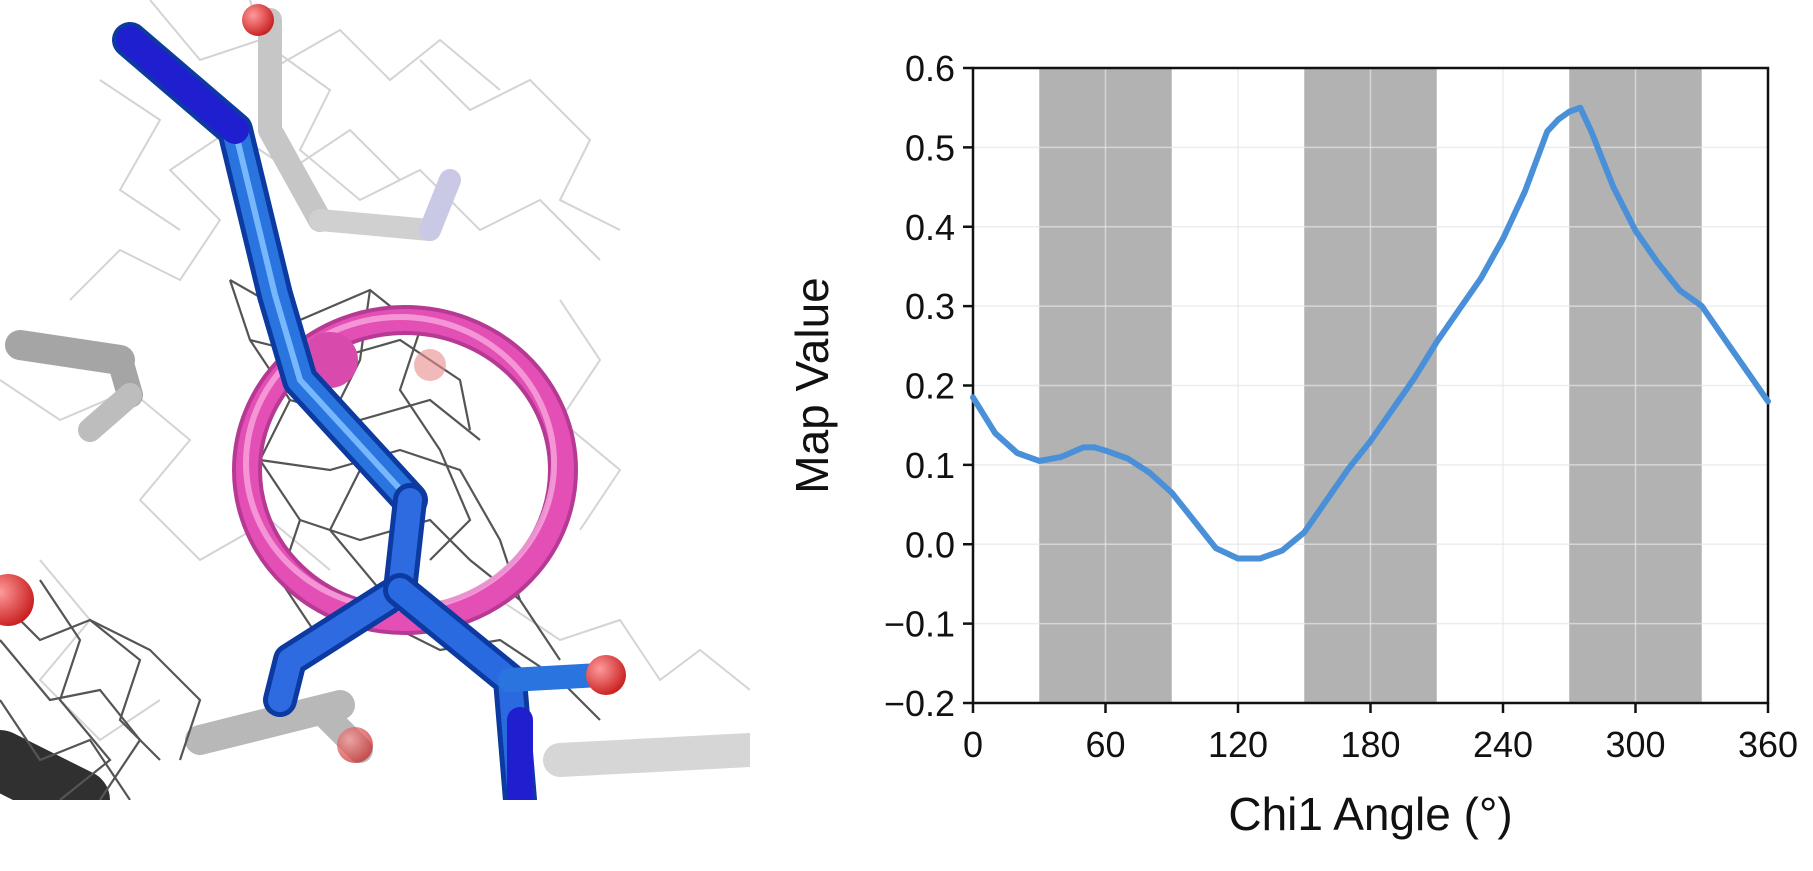 The image size is (1813, 871). I want to click on x-tick-label: 180, so click(1370, 744).